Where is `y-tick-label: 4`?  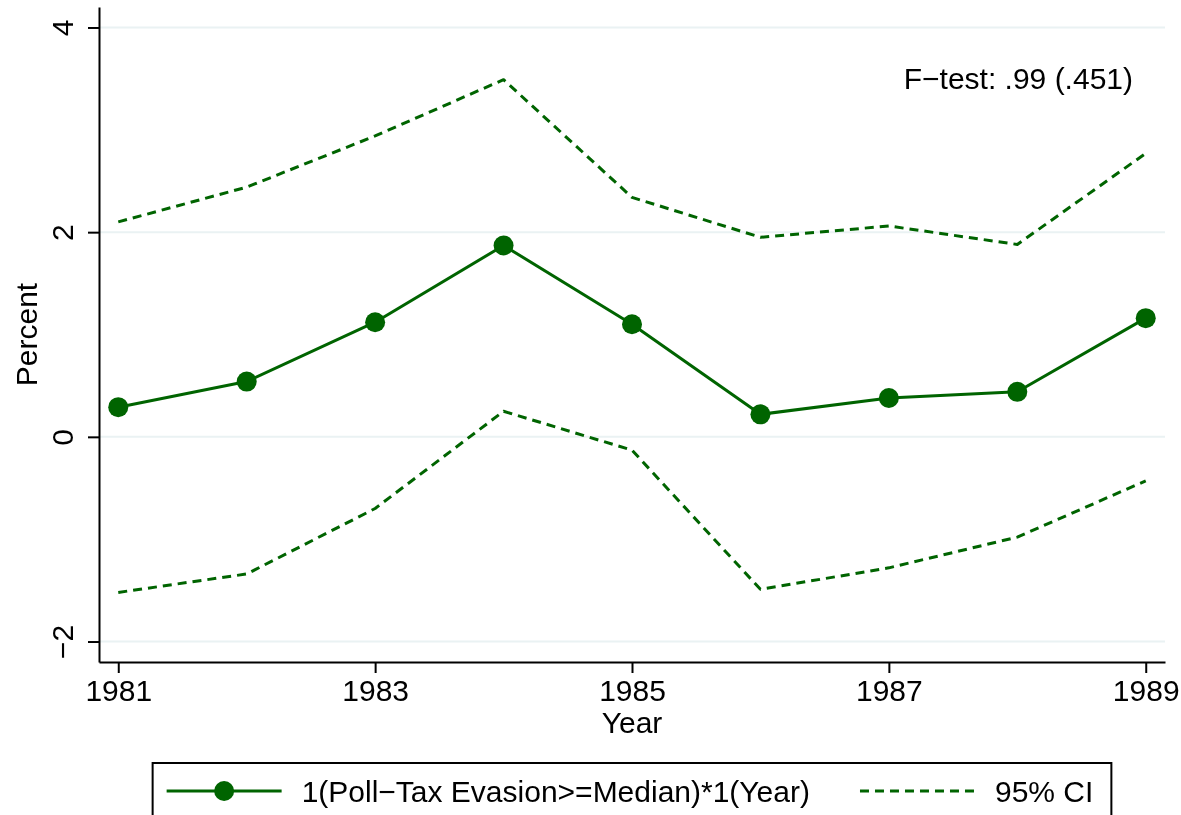
y-tick-label: 4 is located at coordinates (62, 28).